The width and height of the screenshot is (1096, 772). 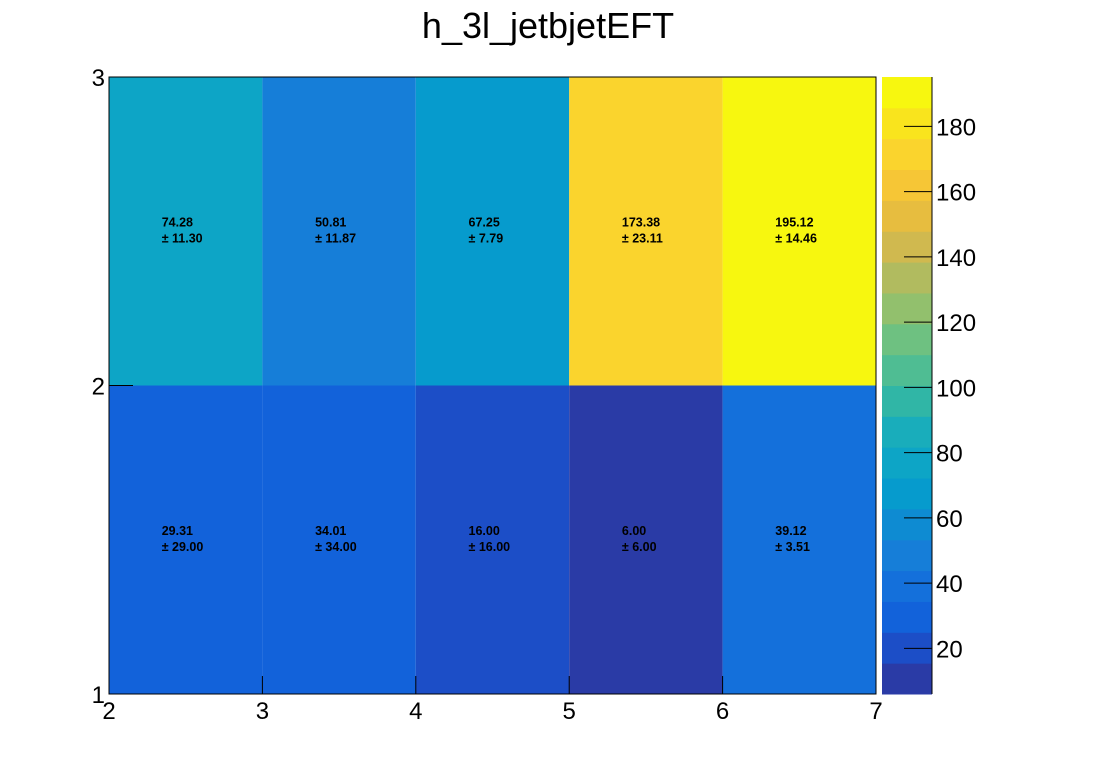 What do you see at coordinates (792, 547) in the screenshot?
I see `cell-error-label: ± 3.51` at bounding box center [792, 547].